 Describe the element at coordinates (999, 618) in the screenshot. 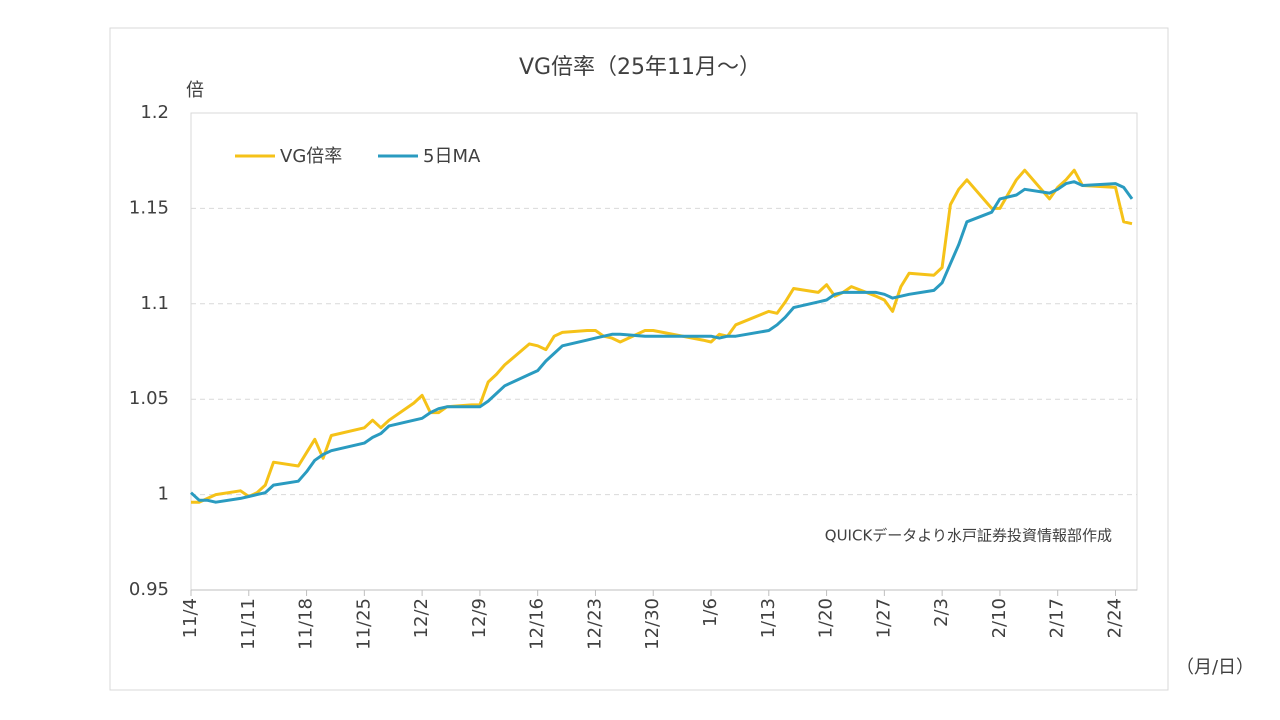

I see `x-tick-label: 2/10` at that location.